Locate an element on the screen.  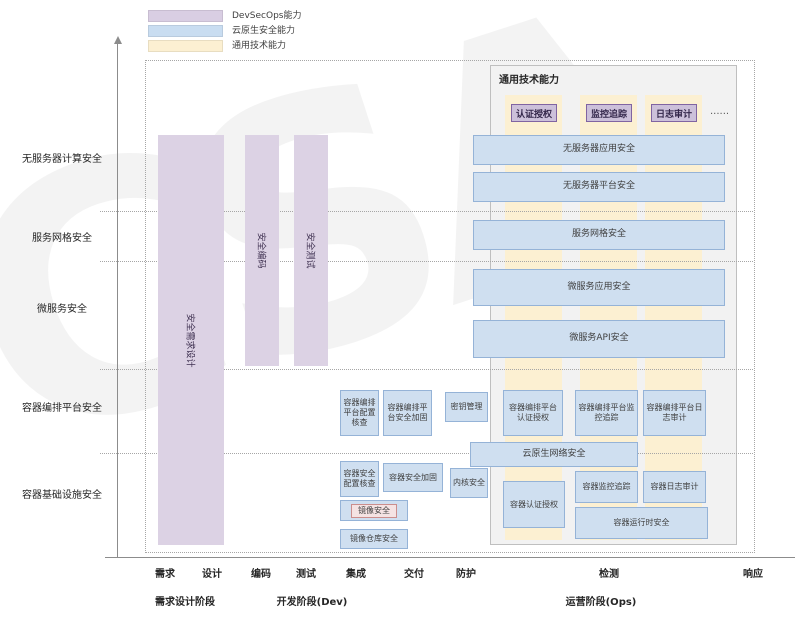
box-container-hardening: 容器安全加固 is located at coordinates (413, 477).